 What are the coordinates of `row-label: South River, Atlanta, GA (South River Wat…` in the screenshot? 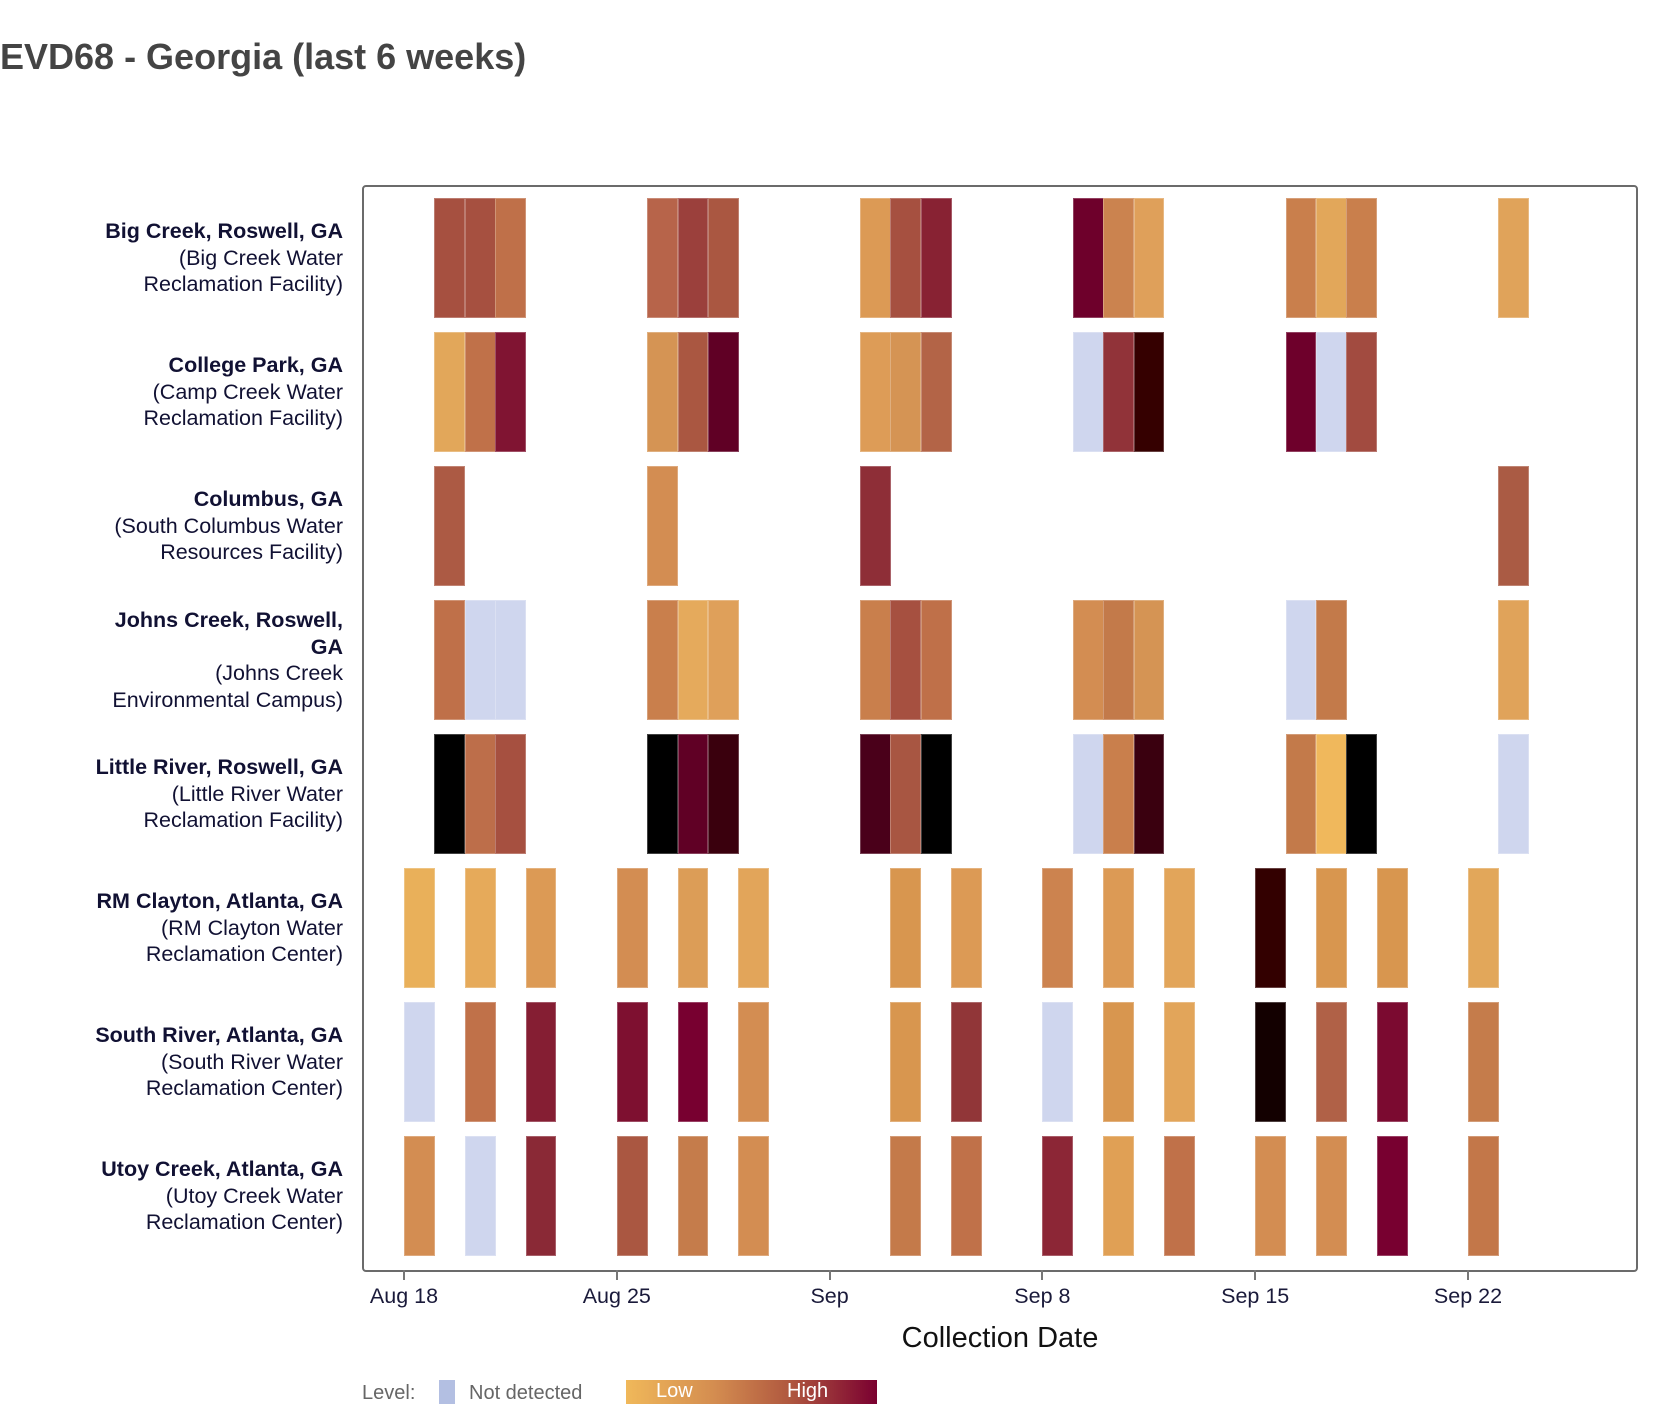 It's located at (171, 1062).